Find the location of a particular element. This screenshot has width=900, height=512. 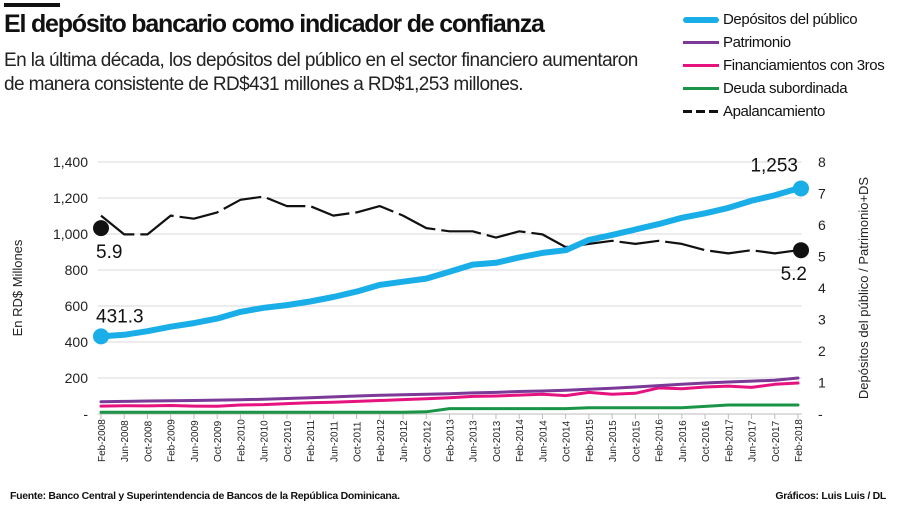

series-line-patrimonio is located at coordinates (449, 390).